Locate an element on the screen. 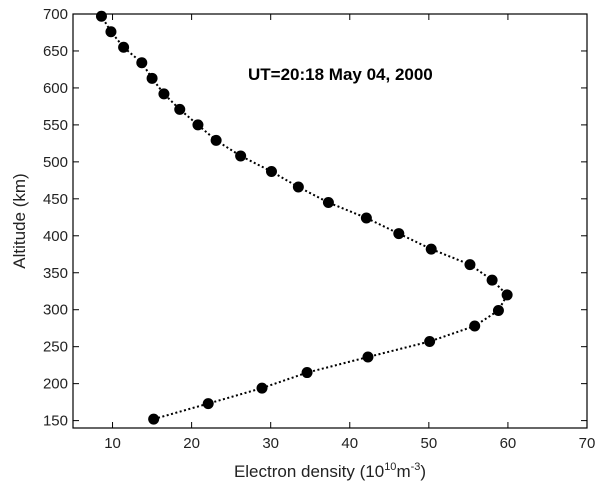 The width and height of the screenshot is (598, 490). y-axis-title: Altitude (km) is located at coordinates (19, 220).